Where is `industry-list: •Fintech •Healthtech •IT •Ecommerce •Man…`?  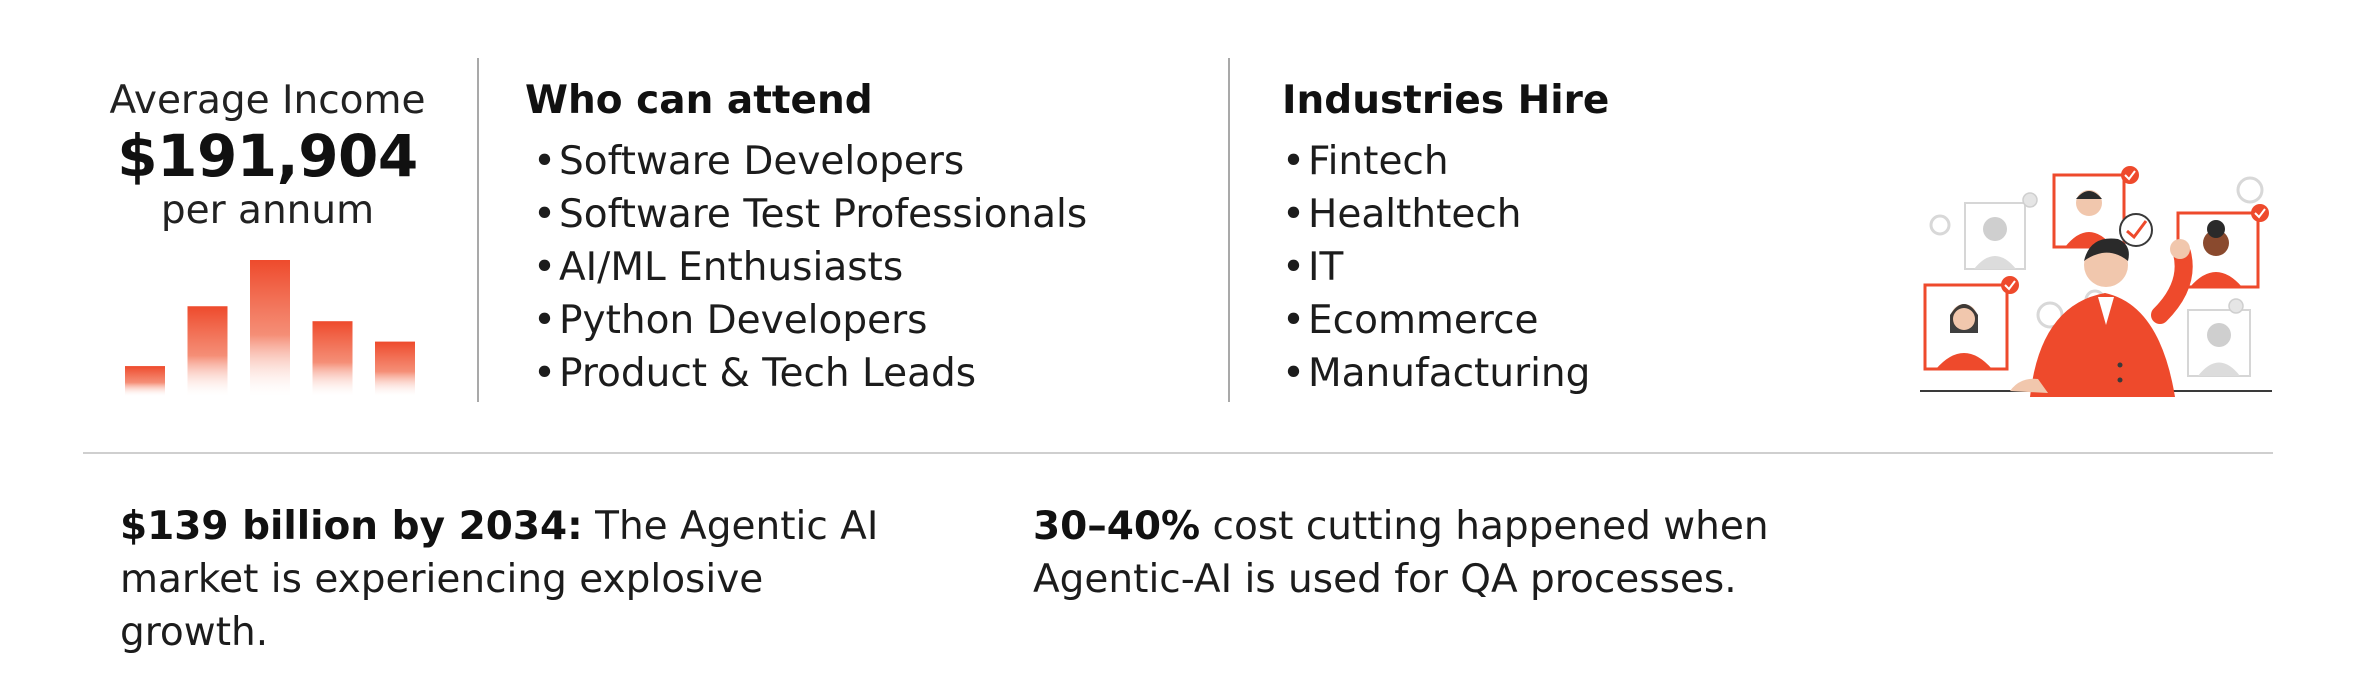 industry-list: •Fintech •Healthtech •IT •Ecommerce •Man… is located at coordinates (1445, 267).